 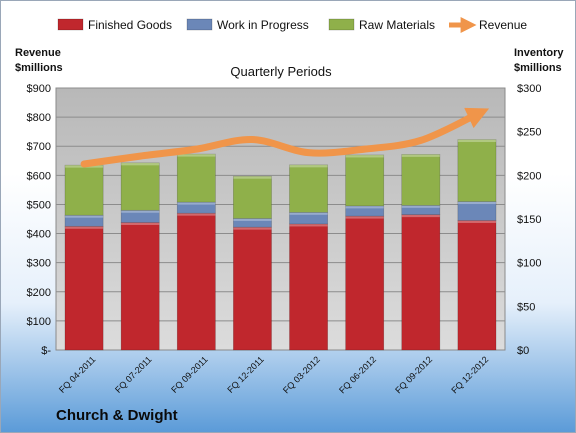 What do you see at coordinates (39, 147) in the screenshot?
I see `left-tick-label: $700` at bounding box center [39, 147].